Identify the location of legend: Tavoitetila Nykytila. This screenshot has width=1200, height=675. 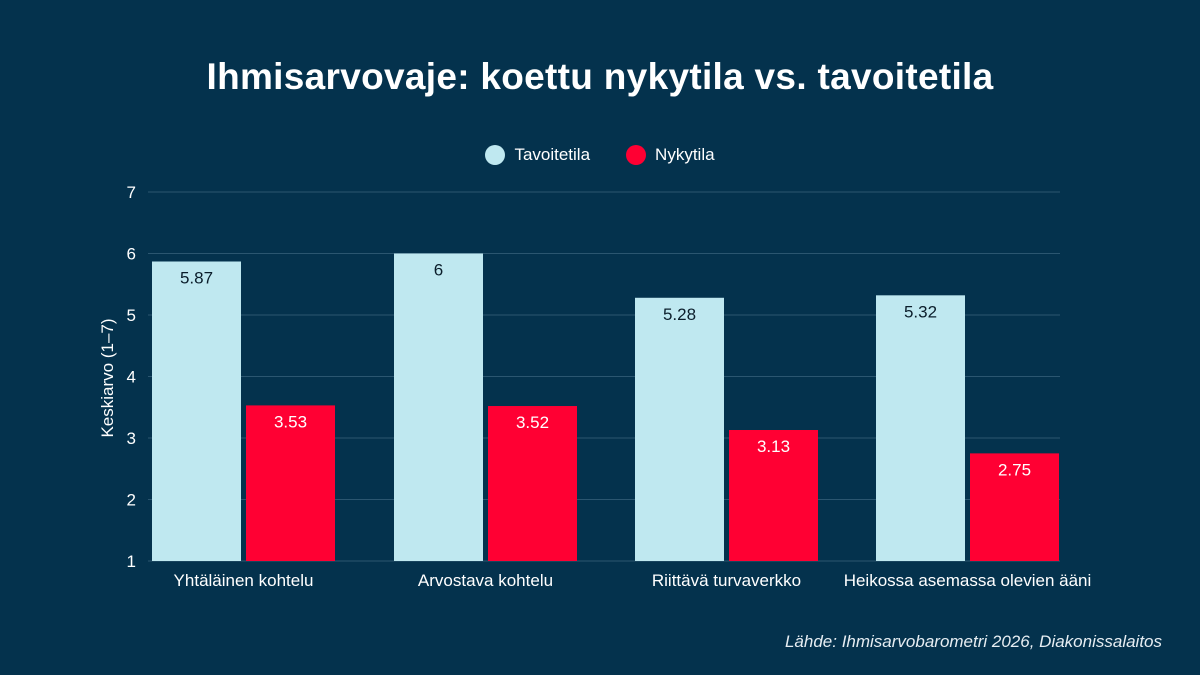
(600, 155).